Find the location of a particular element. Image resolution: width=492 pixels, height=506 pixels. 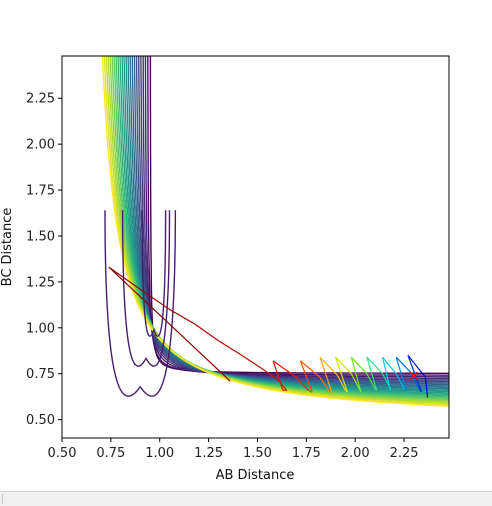

status-bar is located at coordinates (246, 498).